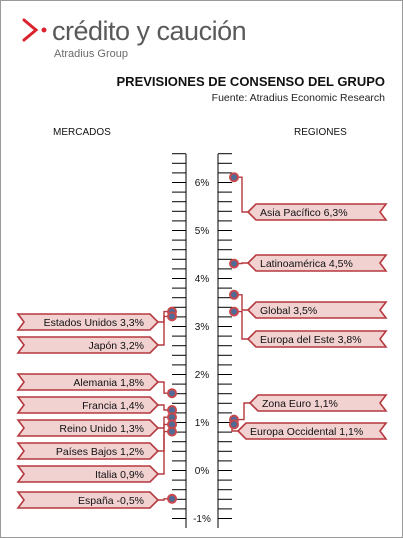 This screenshot has width=403, height=538. Describe the element at coordinates (202, 183) in the screenshot. I see `tick-label: 6%` at that location.